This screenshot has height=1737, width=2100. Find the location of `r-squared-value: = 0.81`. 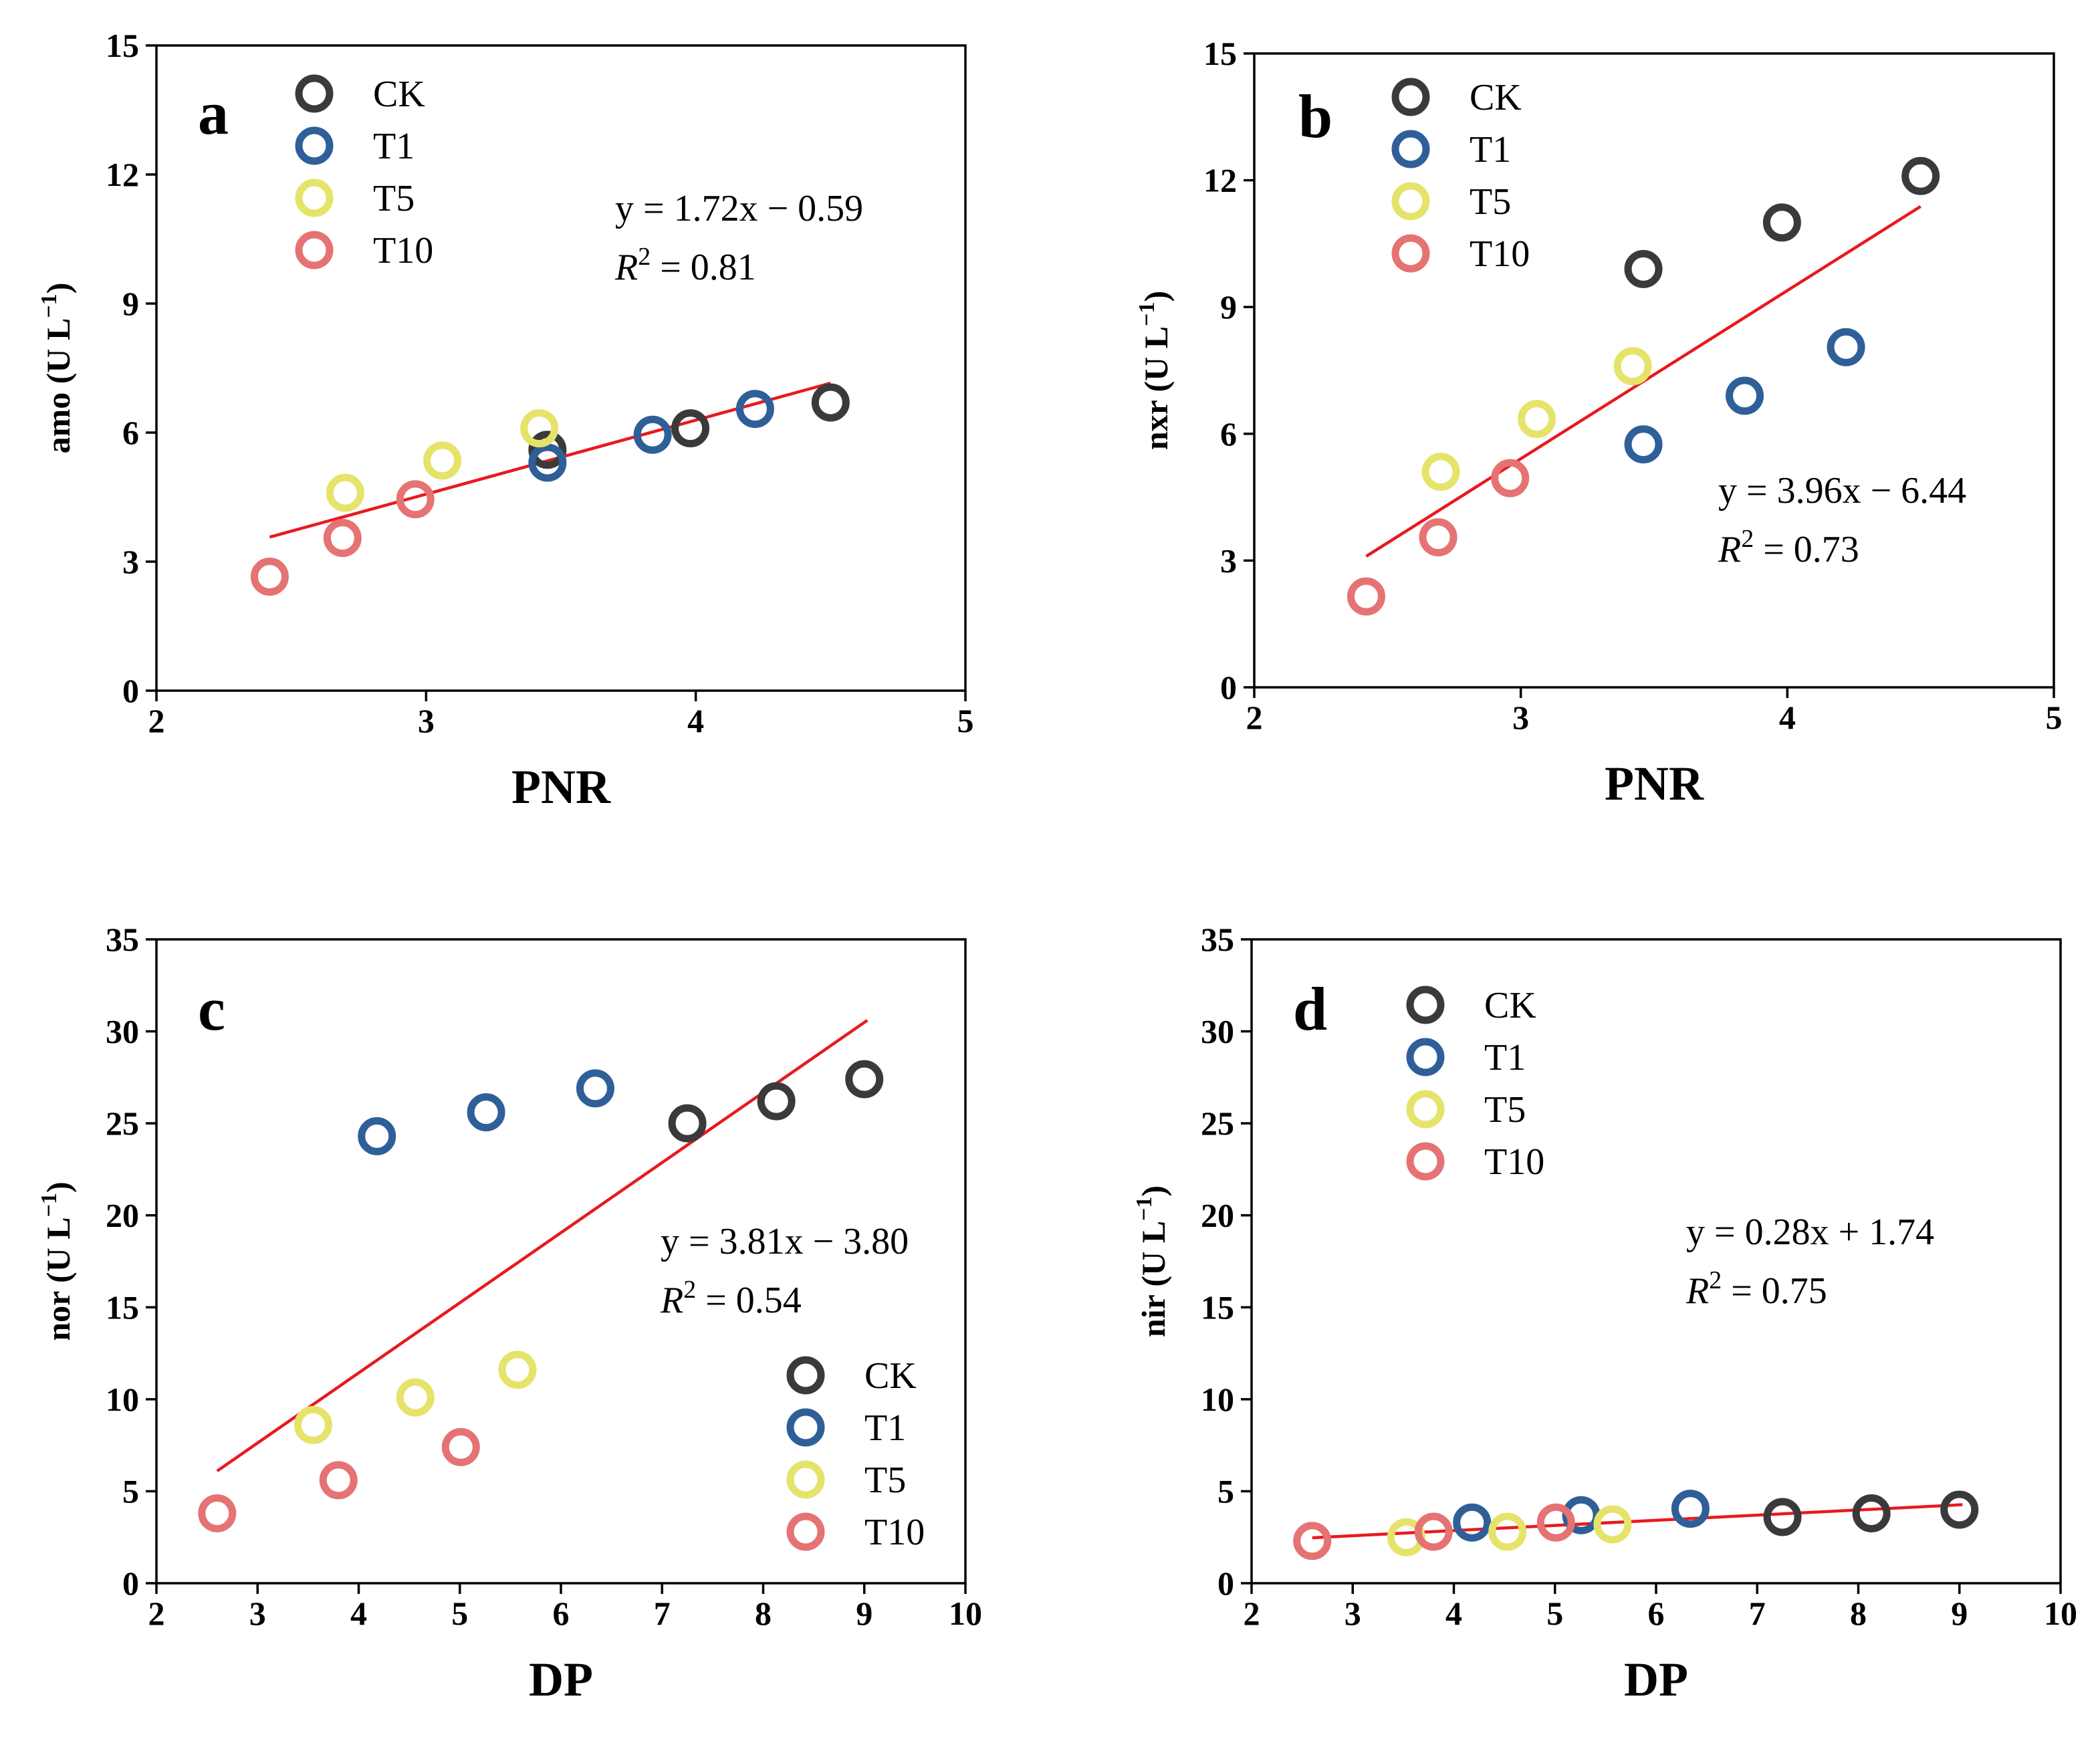

r-squared-value: = 0.81 is located at coordinates (704, 267).